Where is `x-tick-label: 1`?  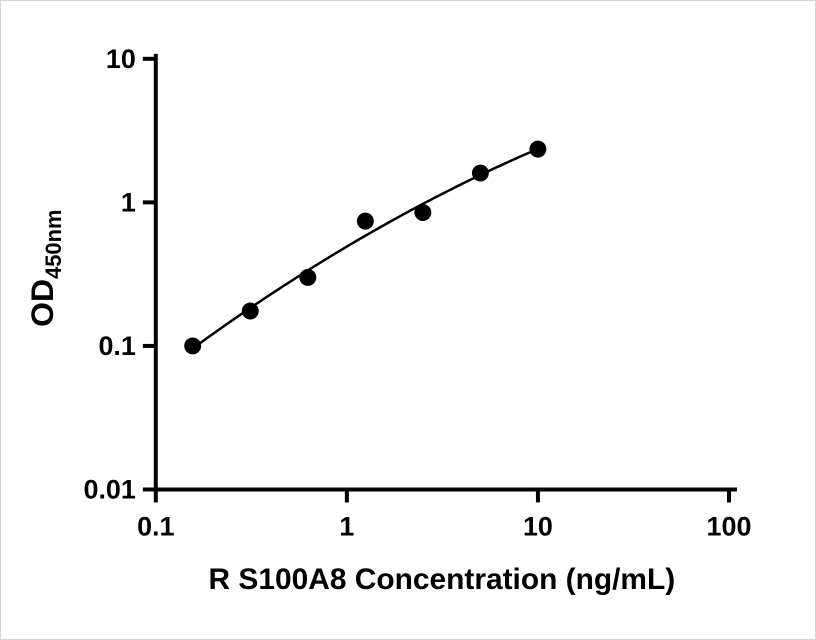 x-tick-label: 1 is located at coordinates (346, 526).